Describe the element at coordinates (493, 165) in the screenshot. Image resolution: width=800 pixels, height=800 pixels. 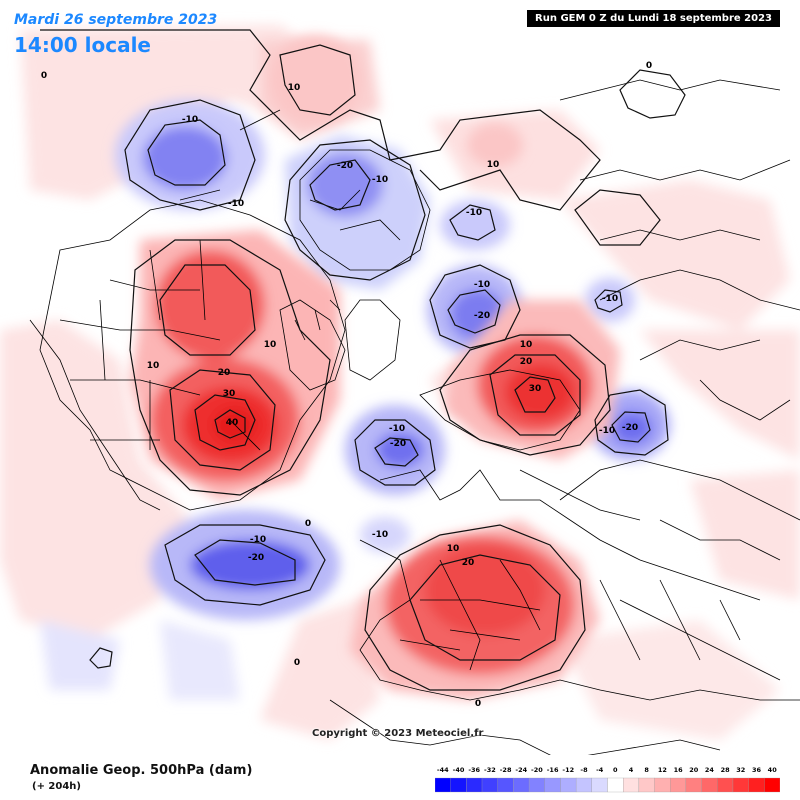
I see `label-arctic-10: 10` at that location.